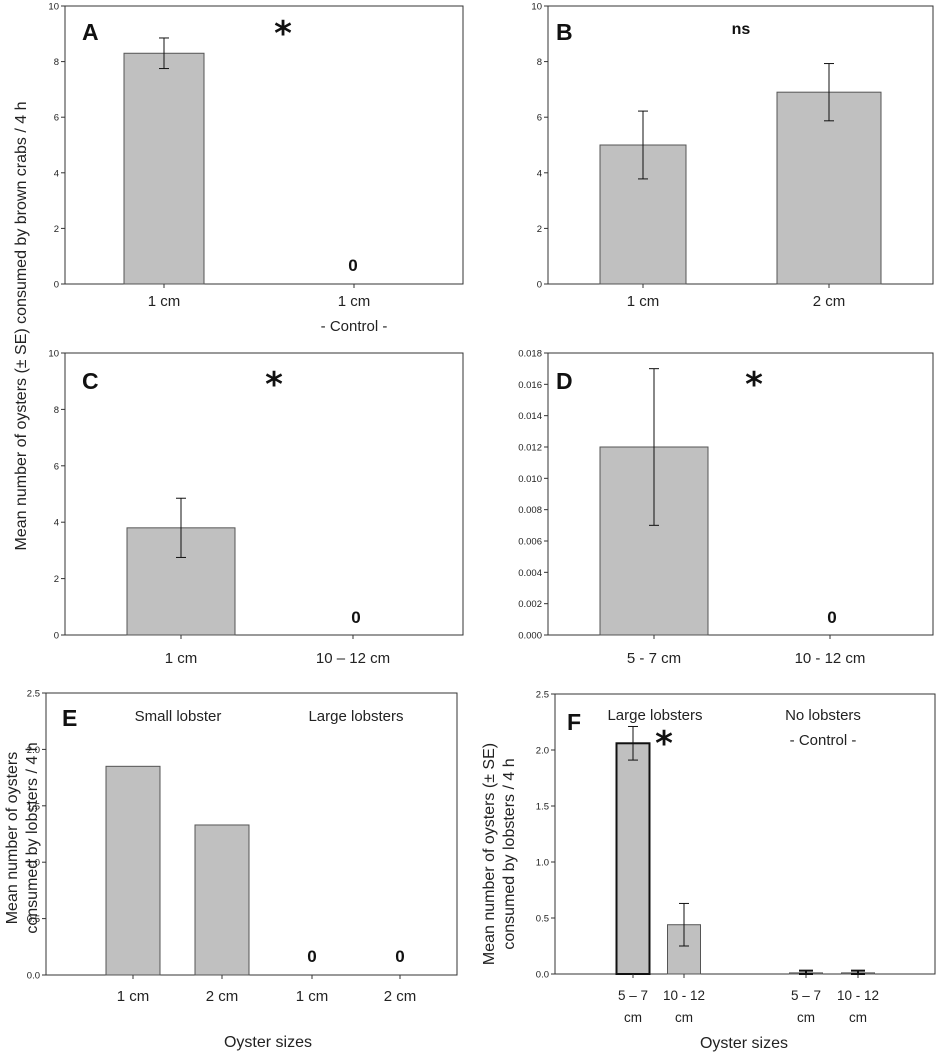 The height and width of the screenshot is (1056, 941). I want to click on y-tick-label: 0.014, so click(530, 416).